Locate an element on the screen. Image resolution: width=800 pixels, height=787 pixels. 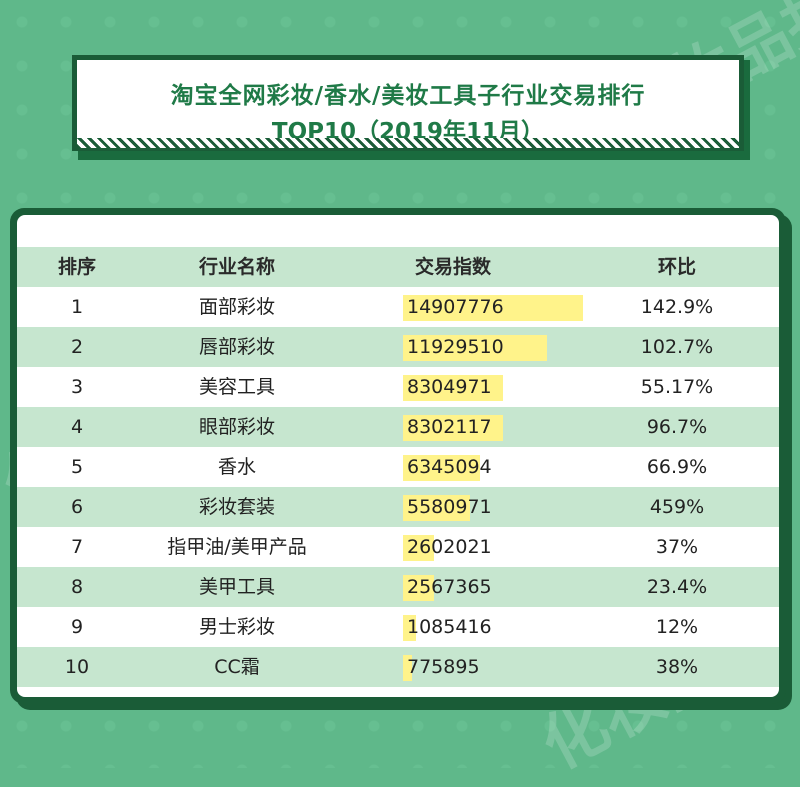
rank-cell: 5 is located at coordinates (77, 467).